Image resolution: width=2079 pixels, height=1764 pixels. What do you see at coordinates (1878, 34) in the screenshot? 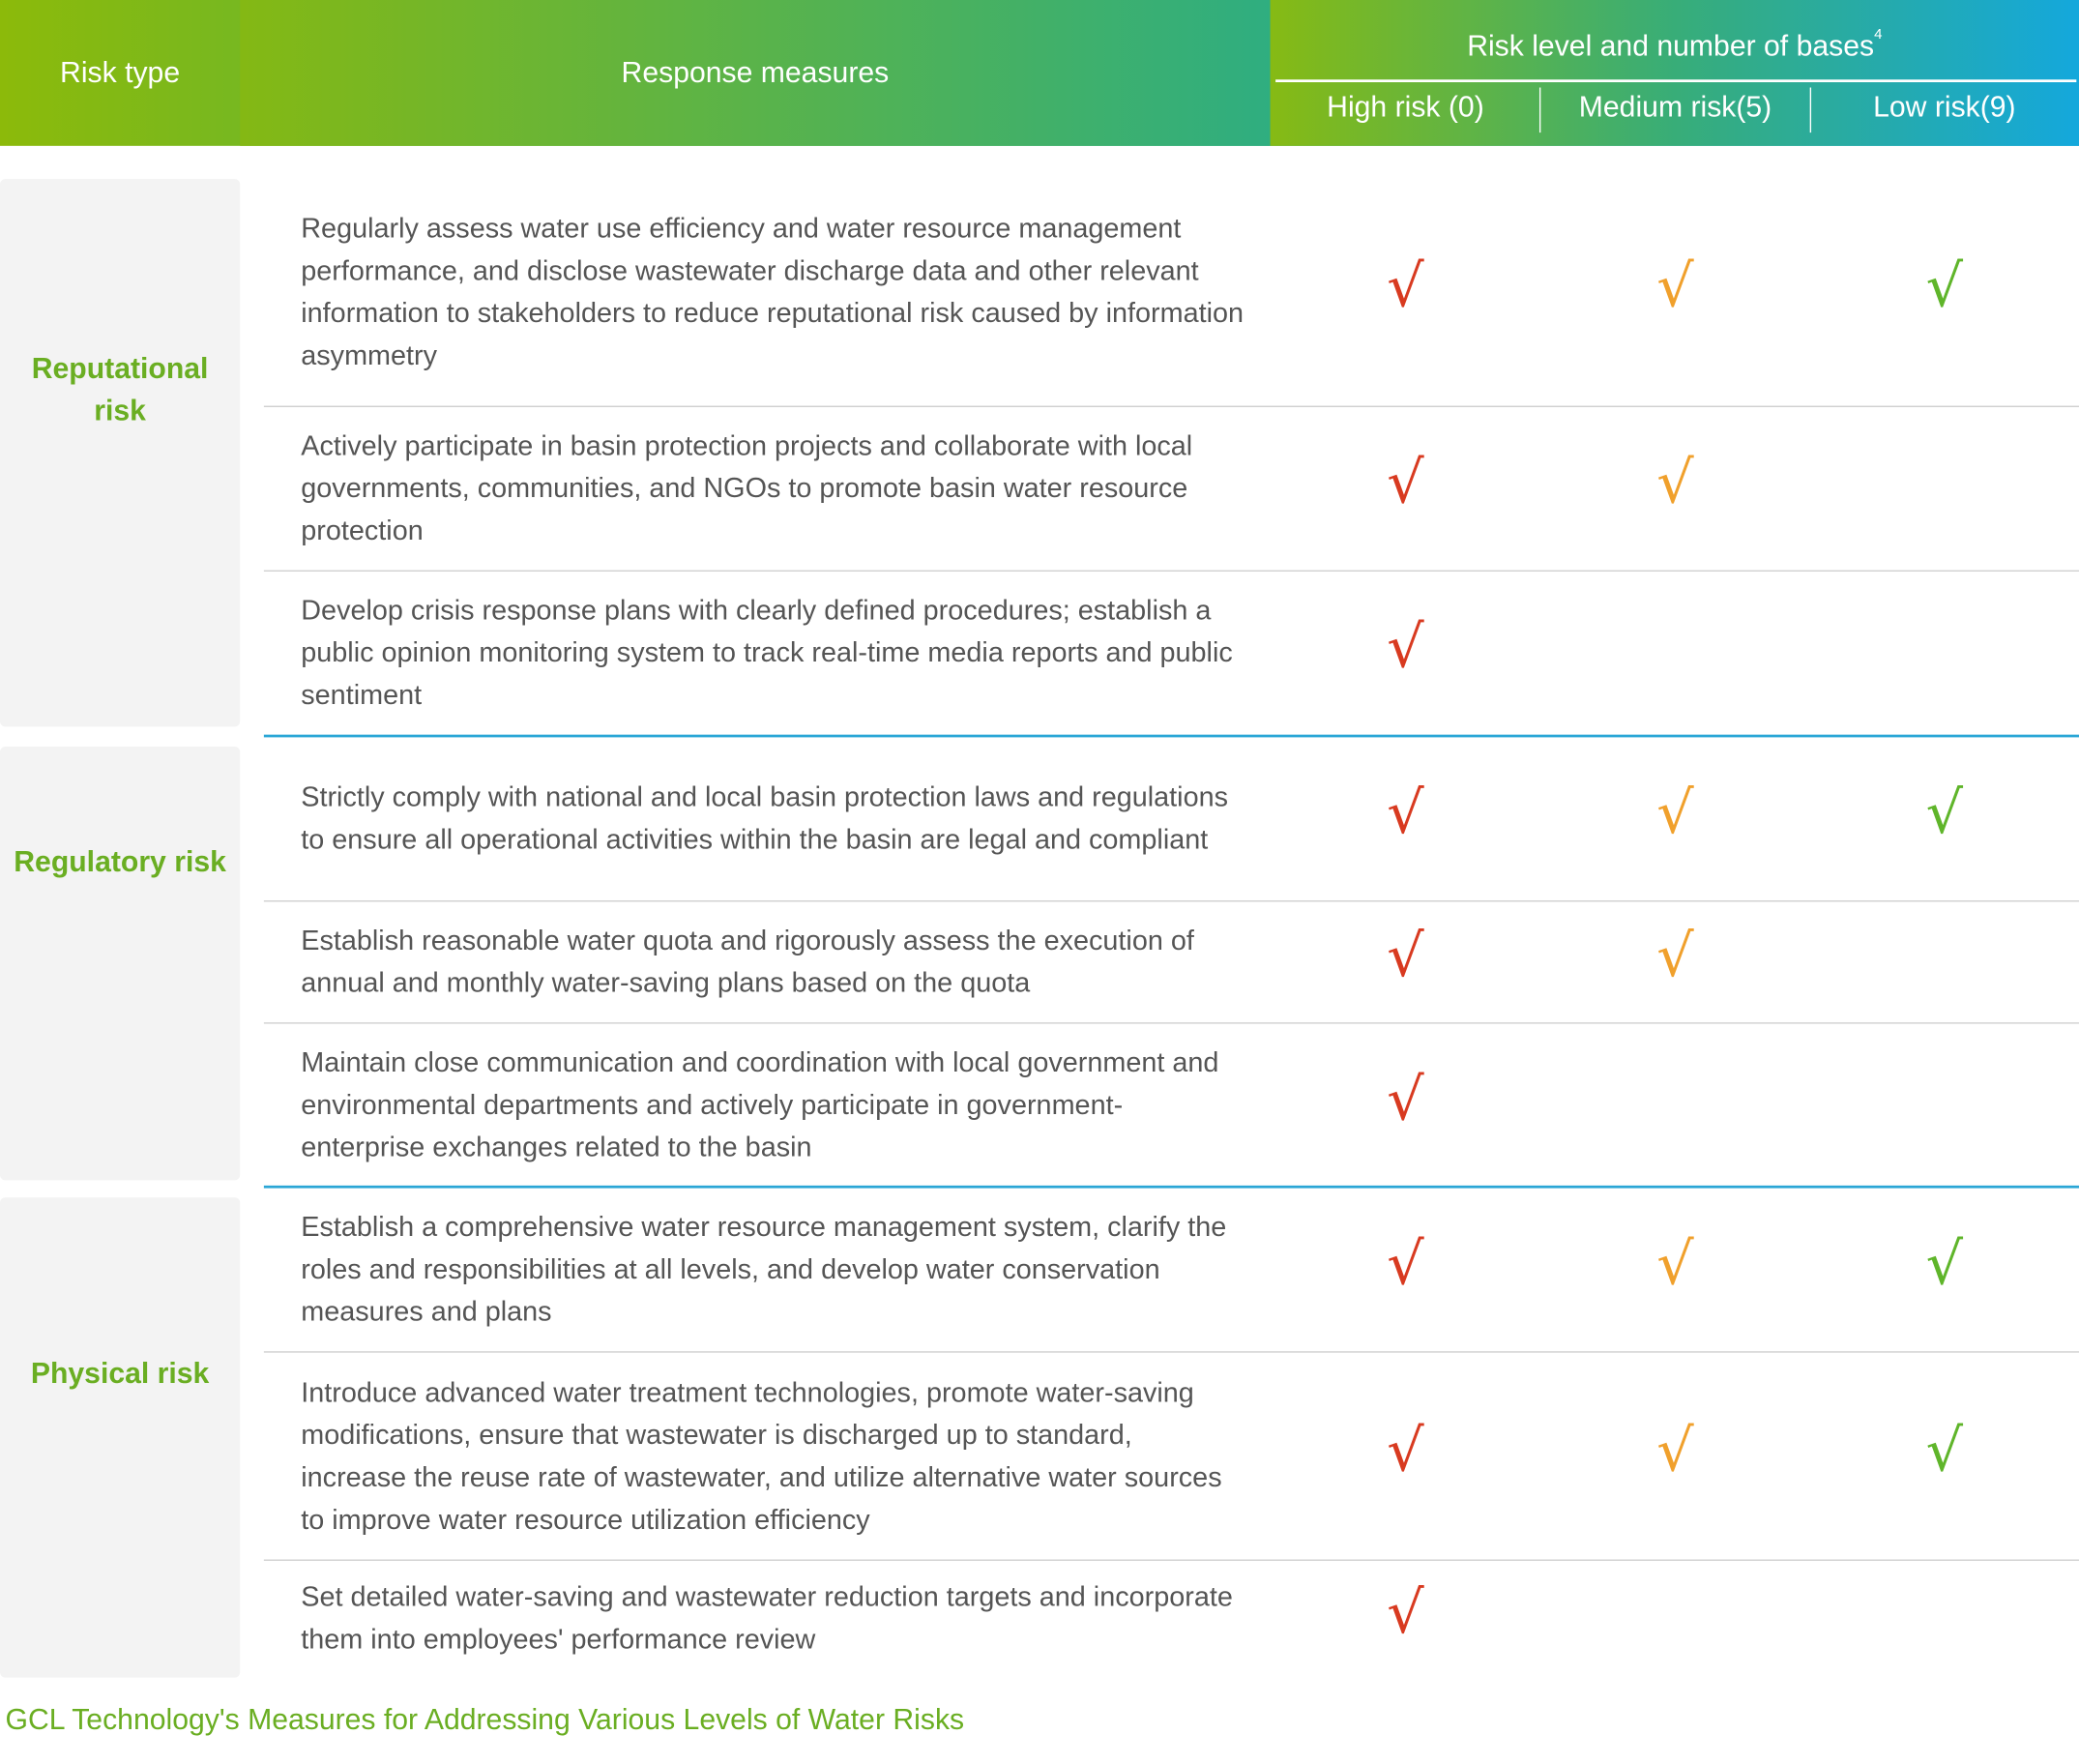
I see `footnote: 4` at bounding box center [1878, 34].